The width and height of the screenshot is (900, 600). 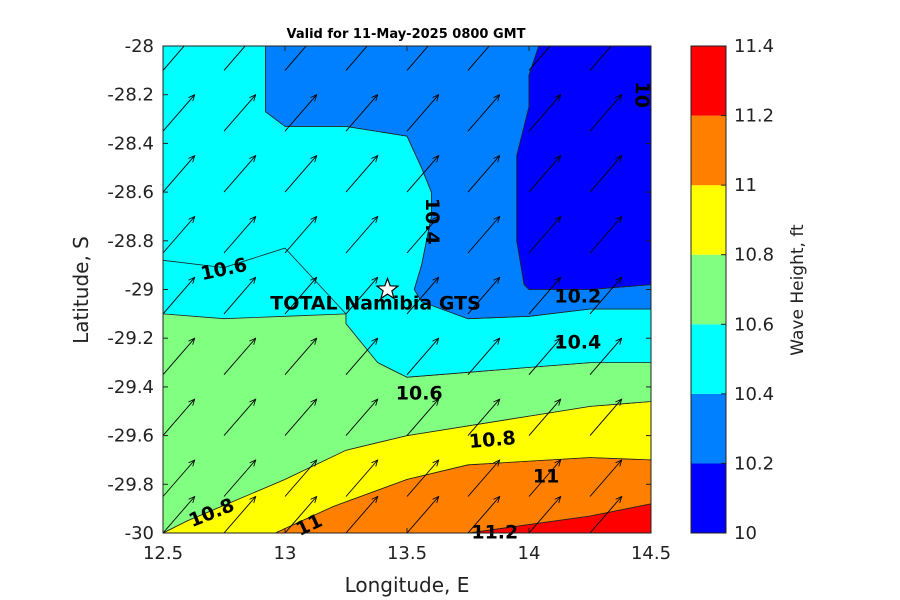 I want to click on contour-label: 10, so click(x=641, y=94).